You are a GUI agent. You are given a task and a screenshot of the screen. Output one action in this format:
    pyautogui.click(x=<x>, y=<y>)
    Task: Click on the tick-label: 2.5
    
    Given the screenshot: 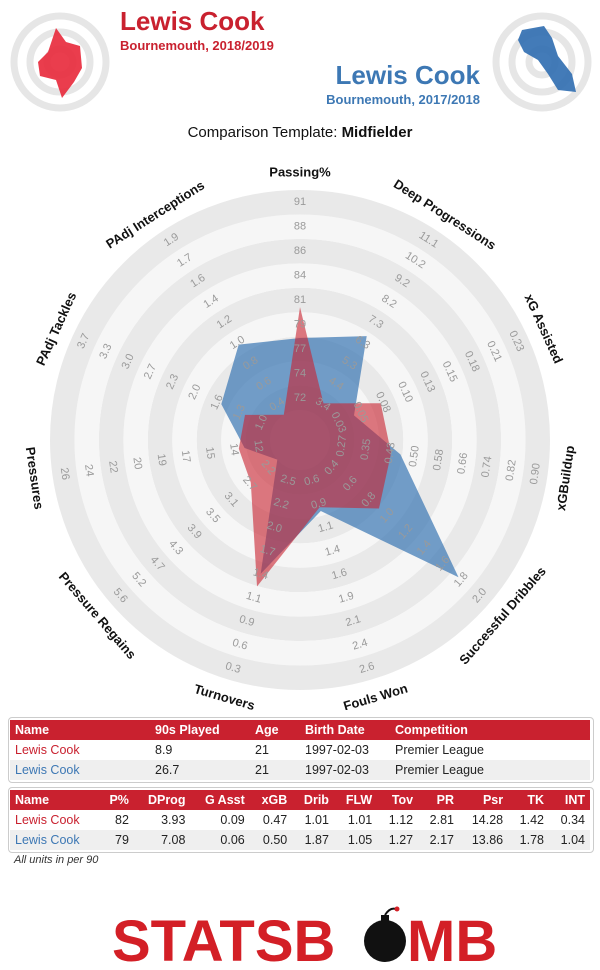 What is the action you would take?
    pyautogui.click(x=288, y=481)
    